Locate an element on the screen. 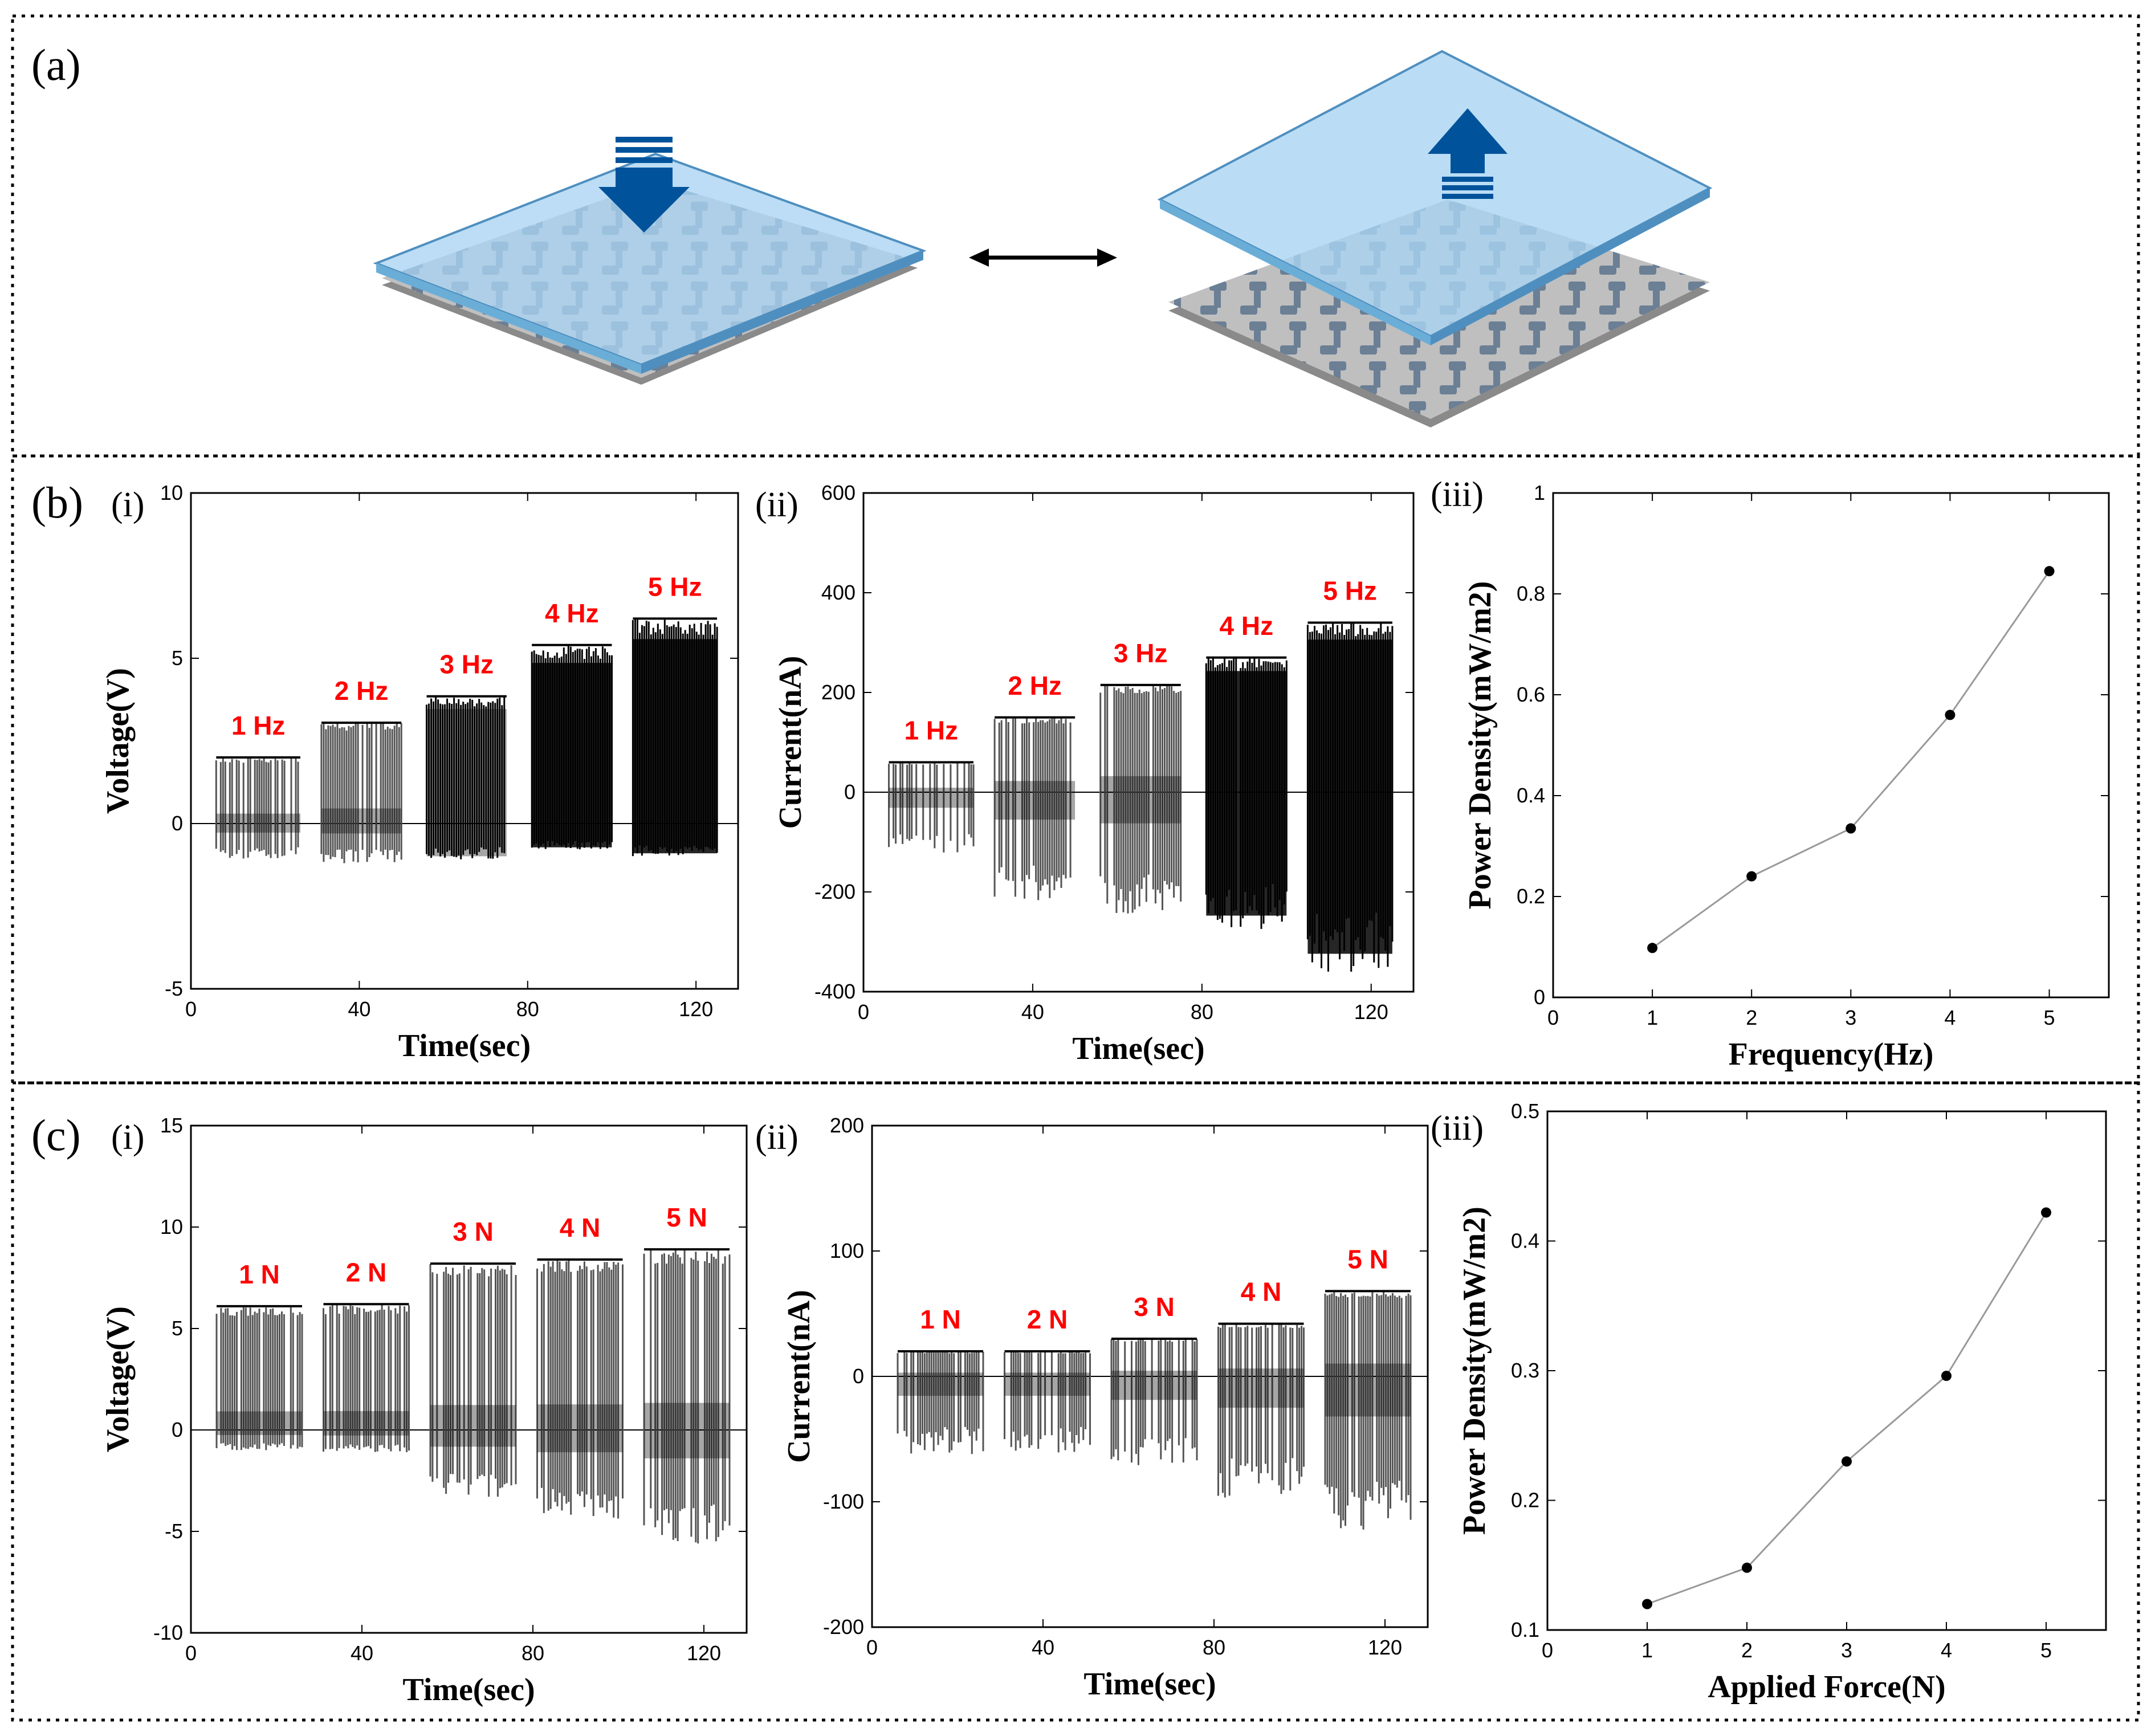 This screenshot has width=2151, height=1736. y-axis-label: Voltage(V) is located at coordinates (118, 741).